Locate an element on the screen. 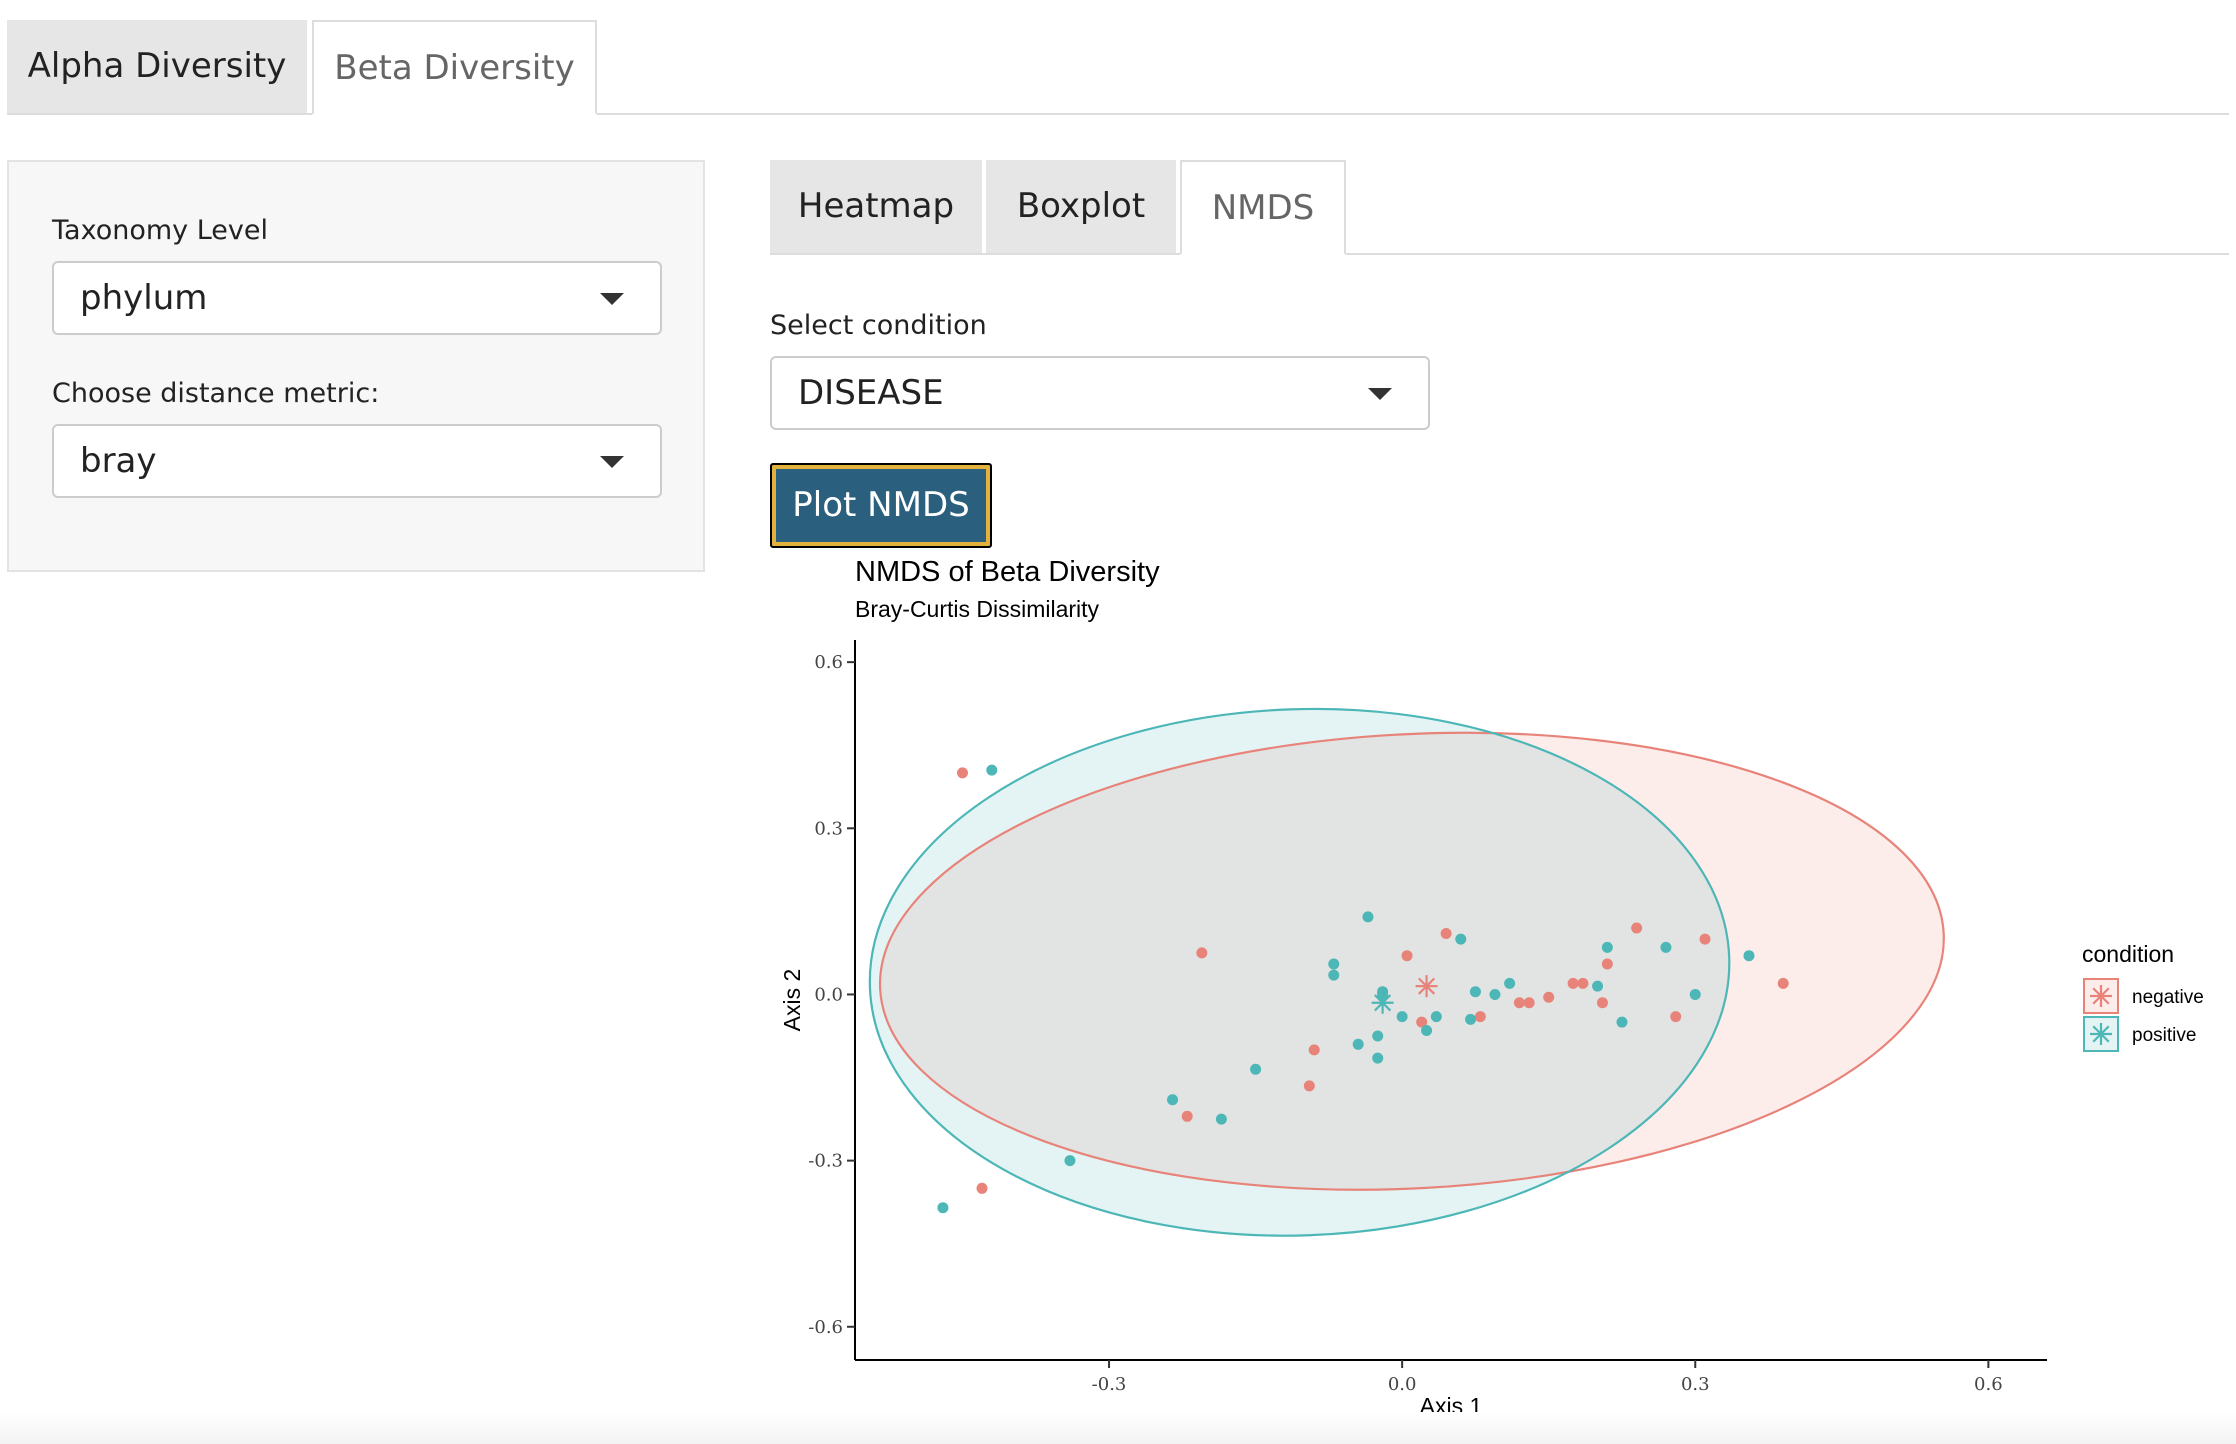 The image size is (2236, 1444). select-condition-label: Select condition is located at coordinates (878, 325).